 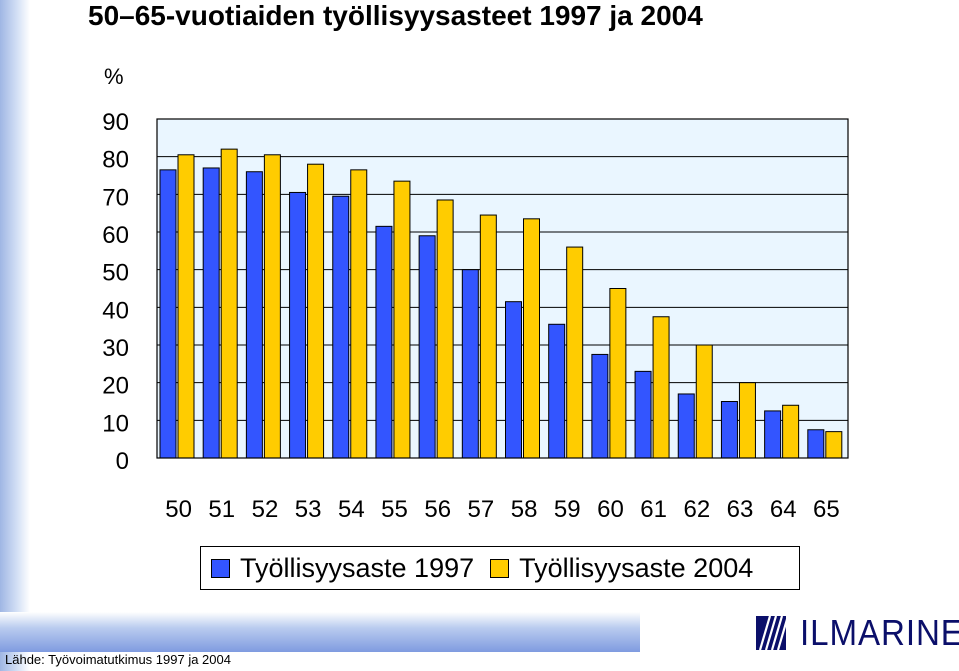 What do you see at coordinates (357, 567) in the screenshot?
I see `legend-label-1997: Työllisyysaste 1997` at bounding box center [357, 567].